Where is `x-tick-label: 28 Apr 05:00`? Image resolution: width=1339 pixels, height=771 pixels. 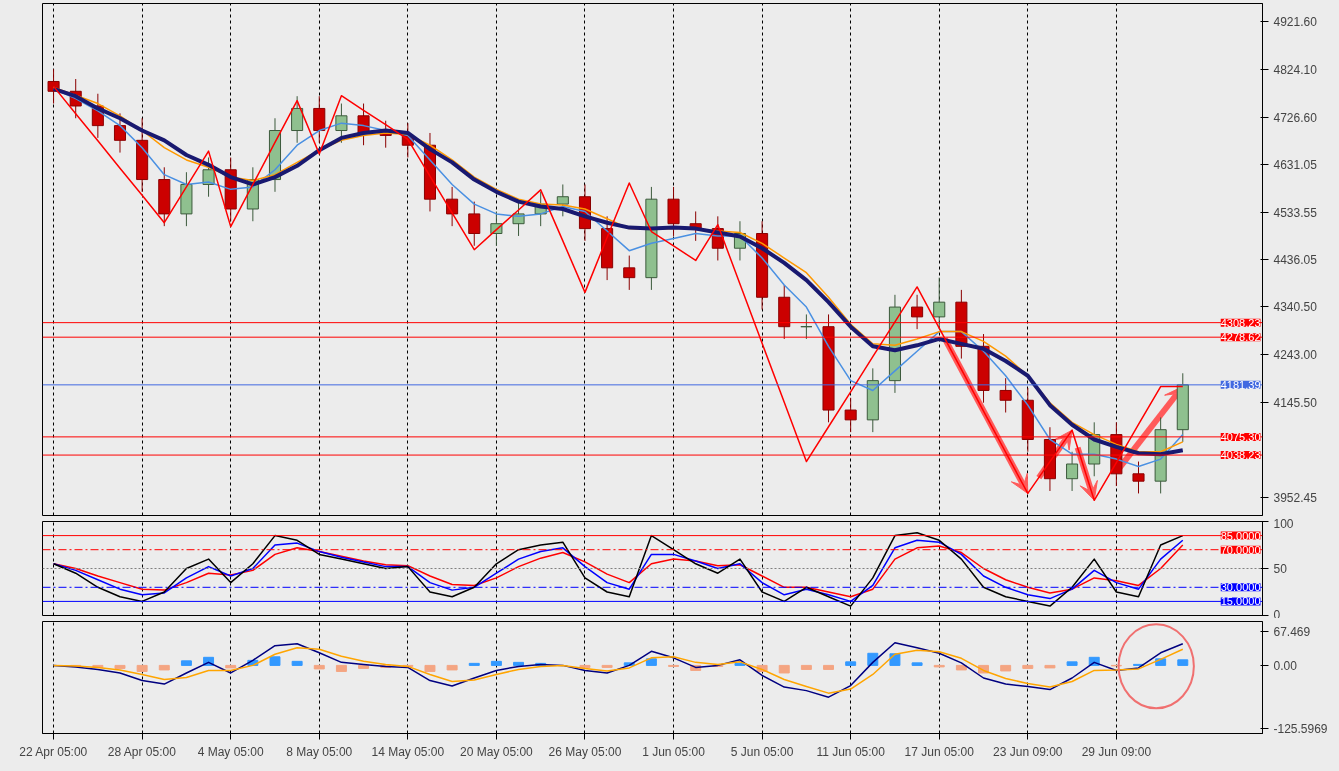
x-tick-label: 28 Apr 05:00 is located at coordinates (142, 751).